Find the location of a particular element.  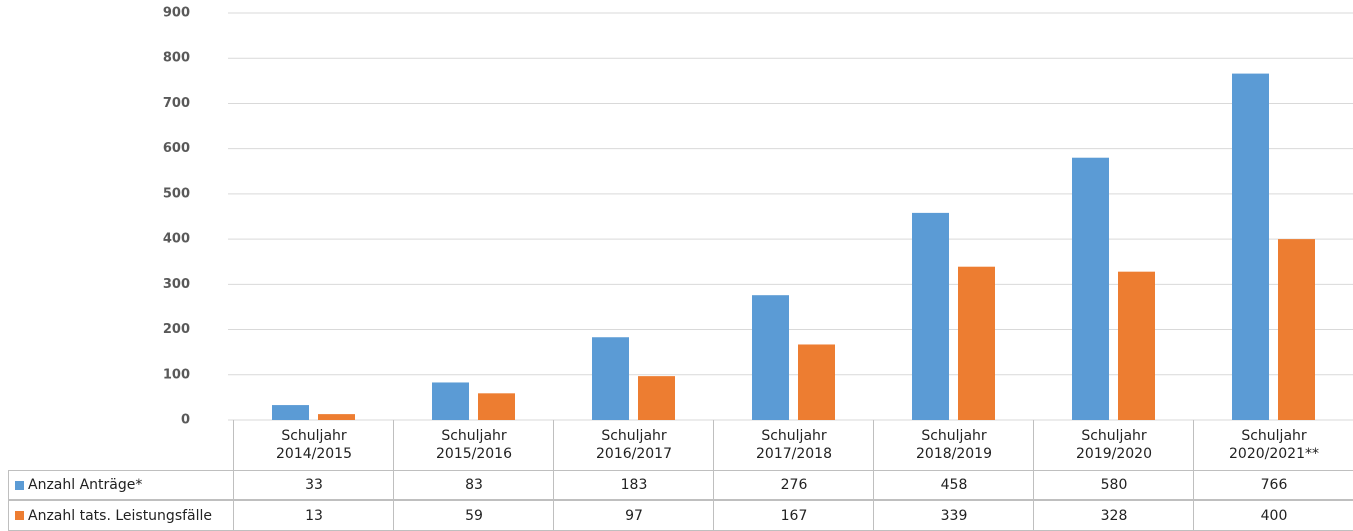

table-value: 400 is located at coordinates (1273, 515).